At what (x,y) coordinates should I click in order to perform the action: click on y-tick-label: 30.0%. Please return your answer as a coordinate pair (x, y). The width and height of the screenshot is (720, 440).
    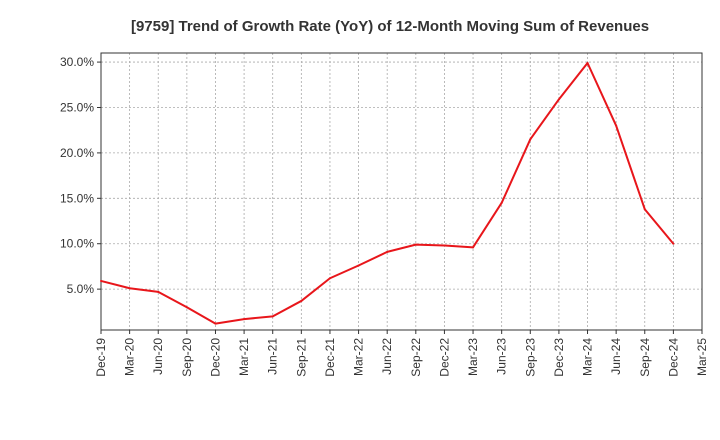
    Looking at the image, I should click on (77, 62).